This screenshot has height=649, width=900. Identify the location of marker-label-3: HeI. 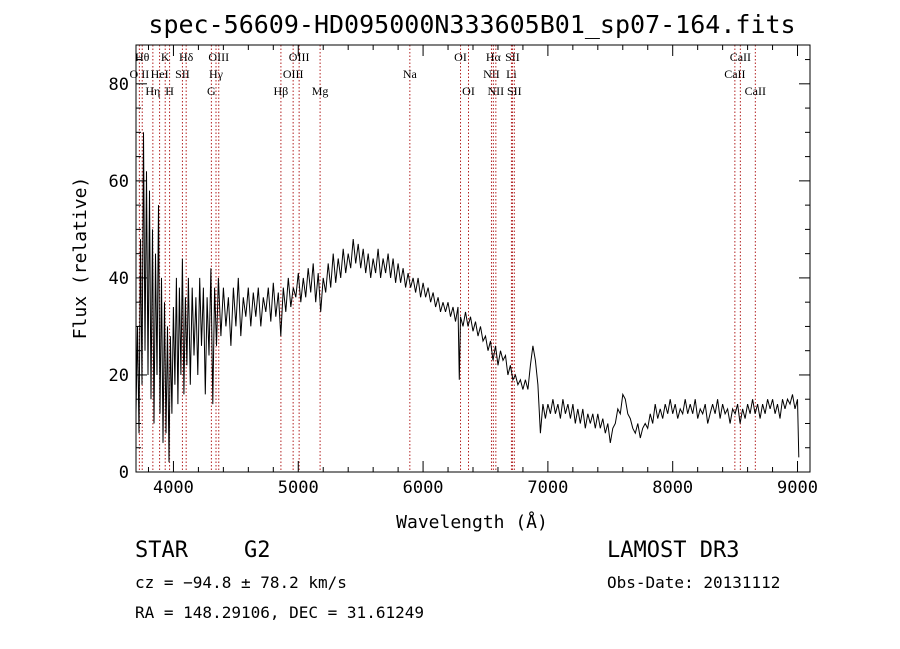
(160, 74).